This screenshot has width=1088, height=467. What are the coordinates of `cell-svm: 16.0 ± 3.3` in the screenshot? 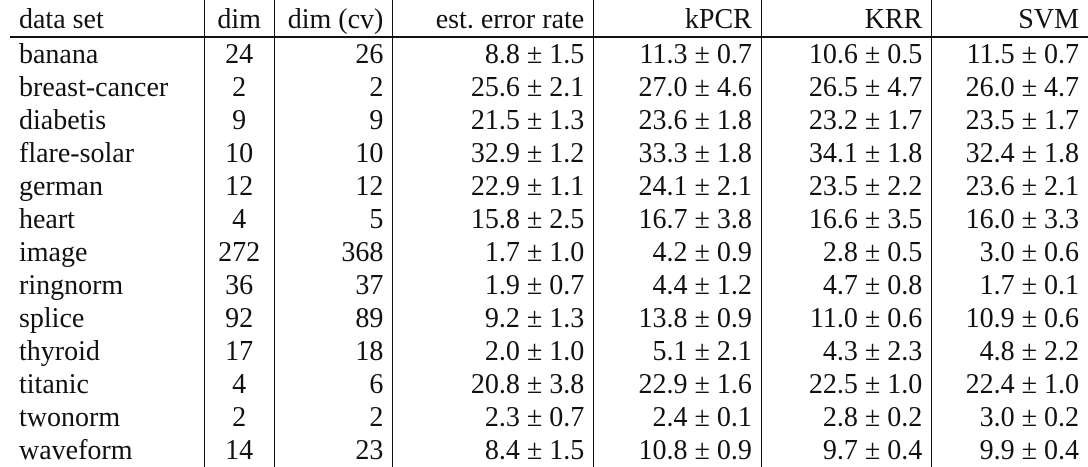 It's located at (1009, 219).